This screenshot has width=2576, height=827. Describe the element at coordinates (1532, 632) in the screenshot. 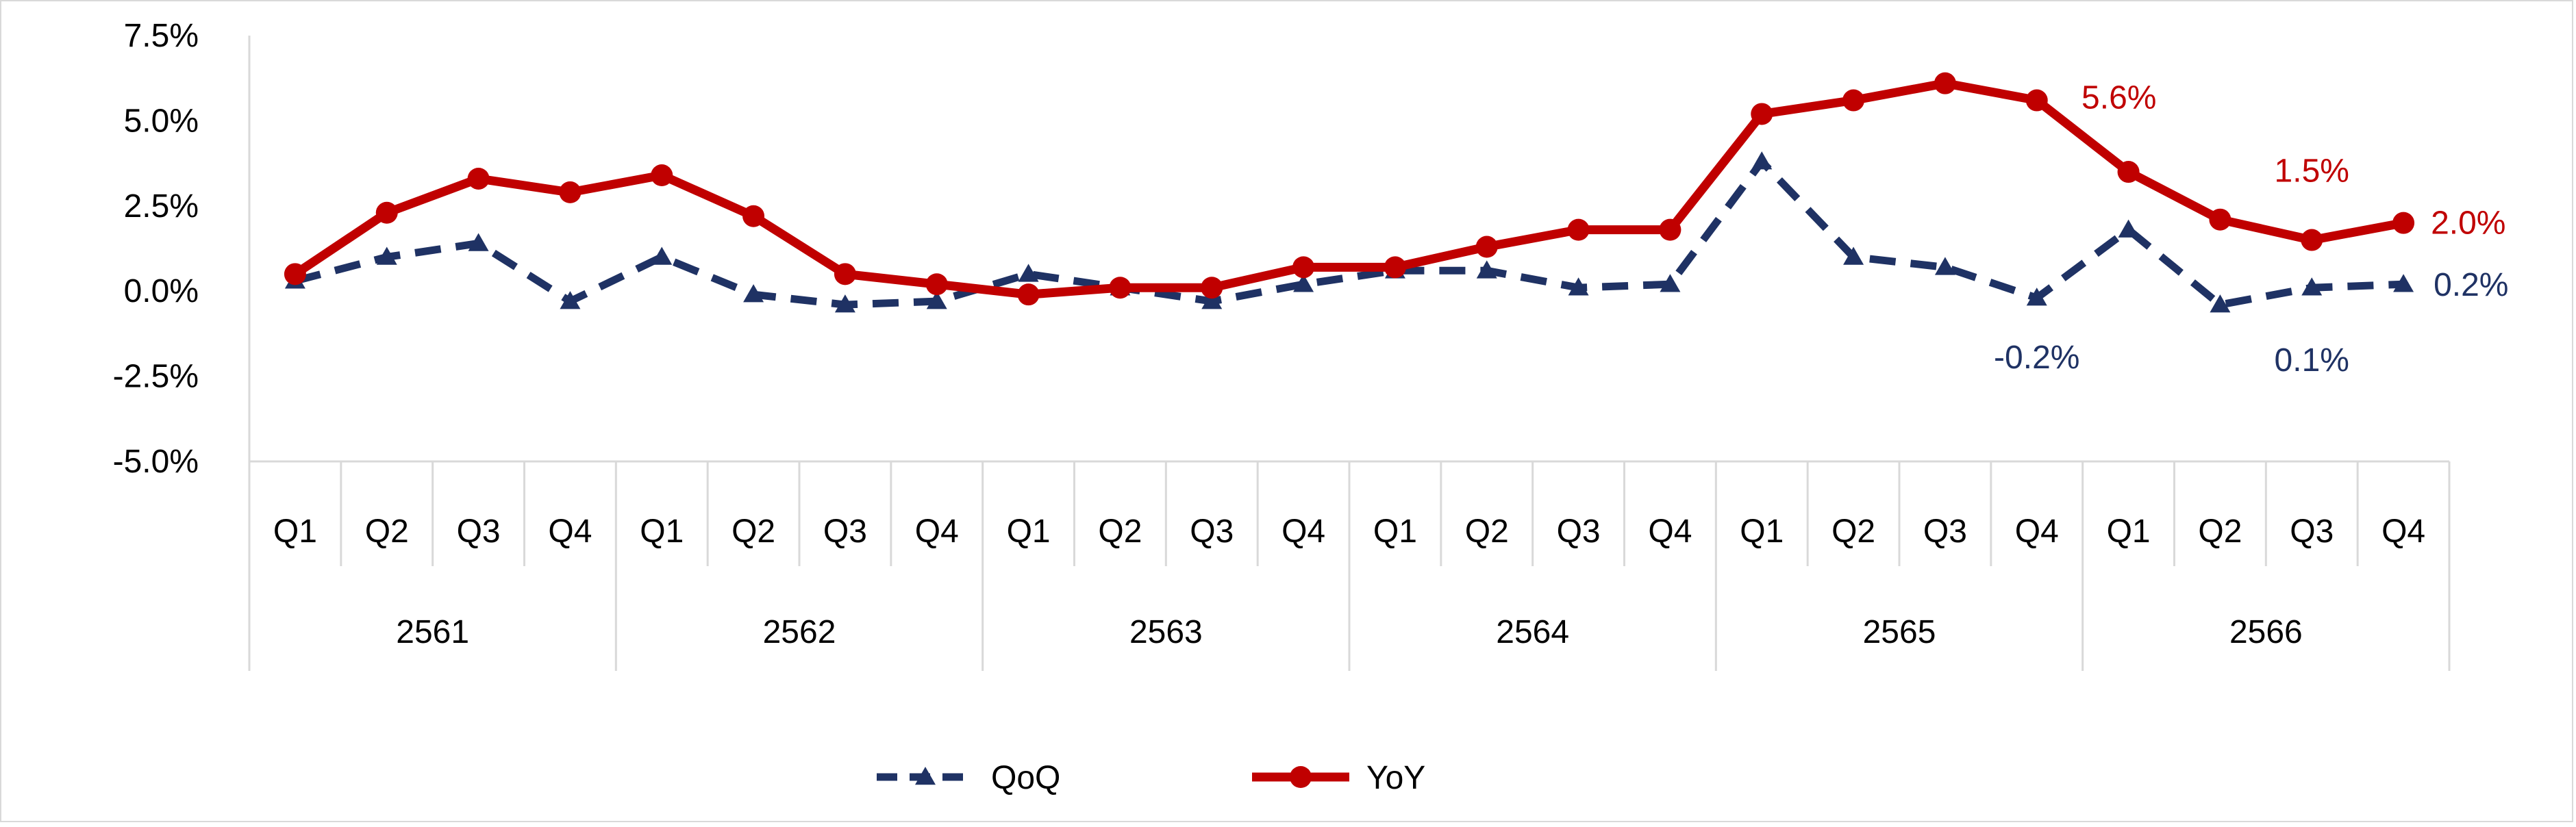

I see `x-group-label: 2564` at that location.